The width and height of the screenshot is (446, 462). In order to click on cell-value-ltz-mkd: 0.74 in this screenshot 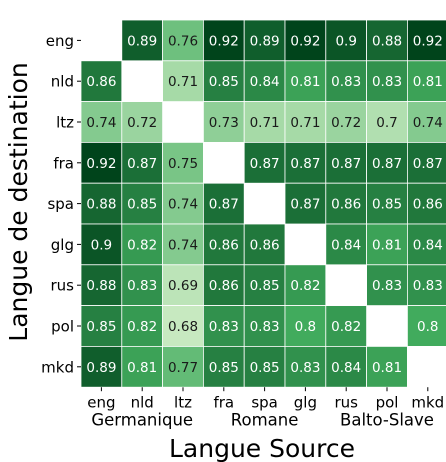, I will do `click(428, 123)`.